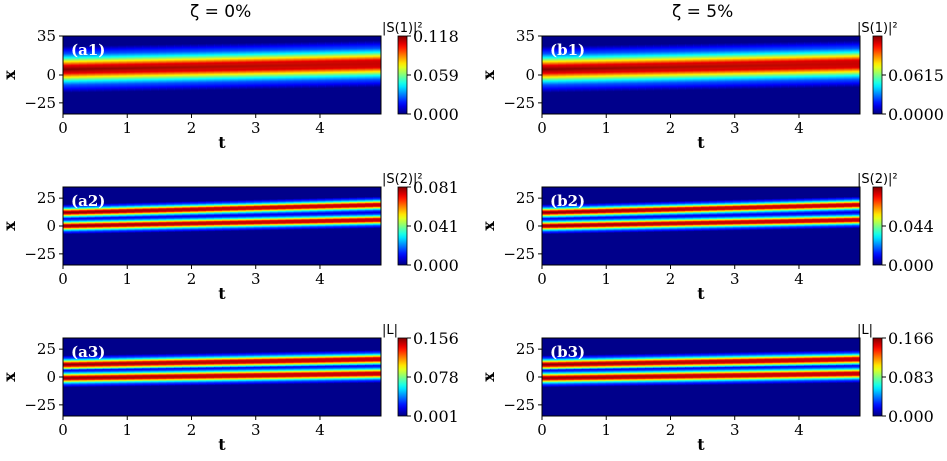 The height and width of the screenshot is (461, 947). Describe the element at coordinates (436, 187) in the screenshot. I see `colorbar-tick-label: 0.081` at that location.